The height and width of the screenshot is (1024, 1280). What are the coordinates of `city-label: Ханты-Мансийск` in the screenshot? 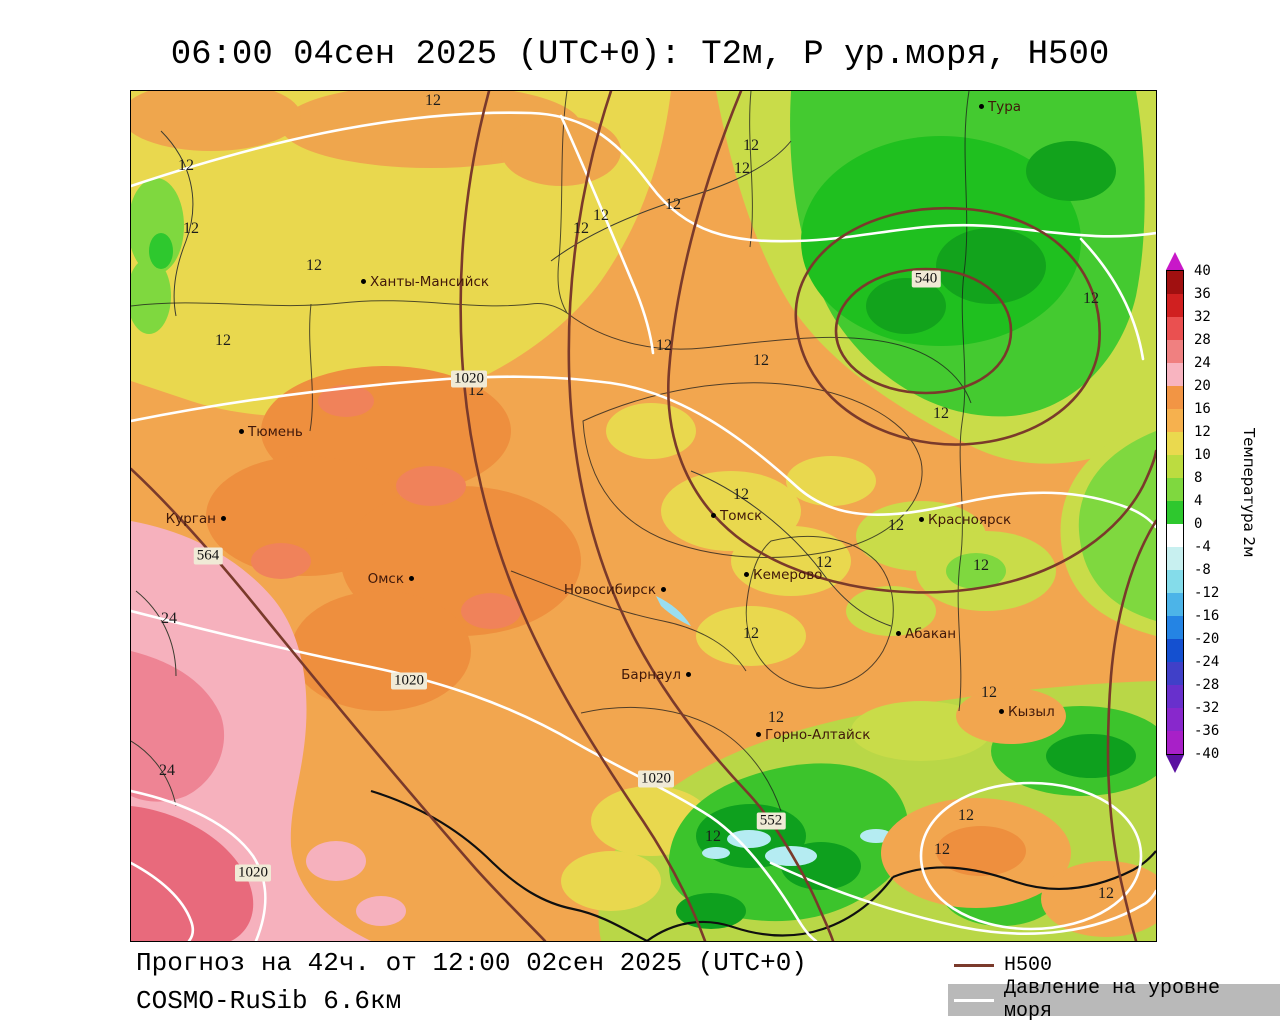 It's located at (430, 282).